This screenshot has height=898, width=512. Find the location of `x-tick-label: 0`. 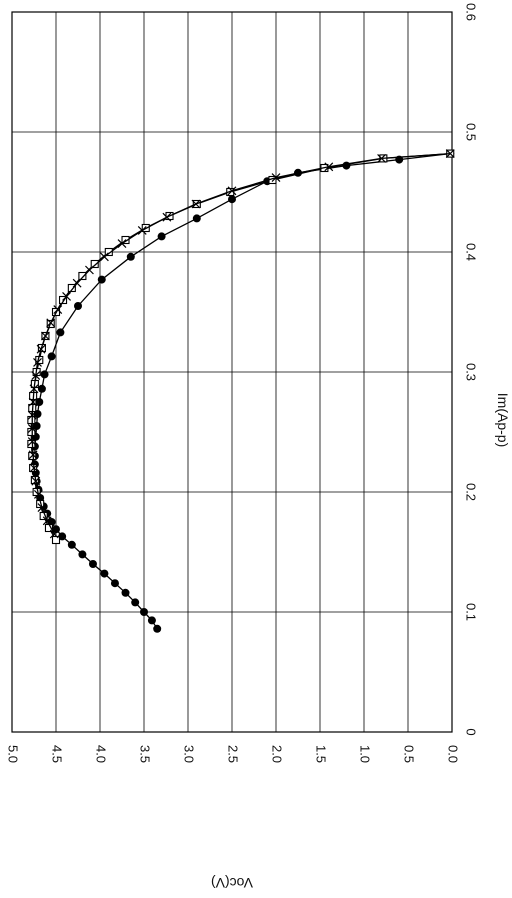

x-tick-label: 0 is located at coordinates (471, 731).